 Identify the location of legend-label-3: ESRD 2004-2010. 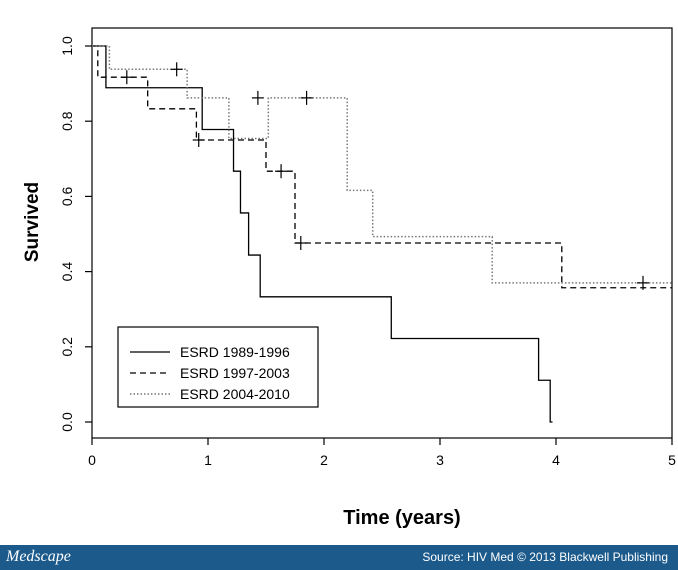
(235, 394).